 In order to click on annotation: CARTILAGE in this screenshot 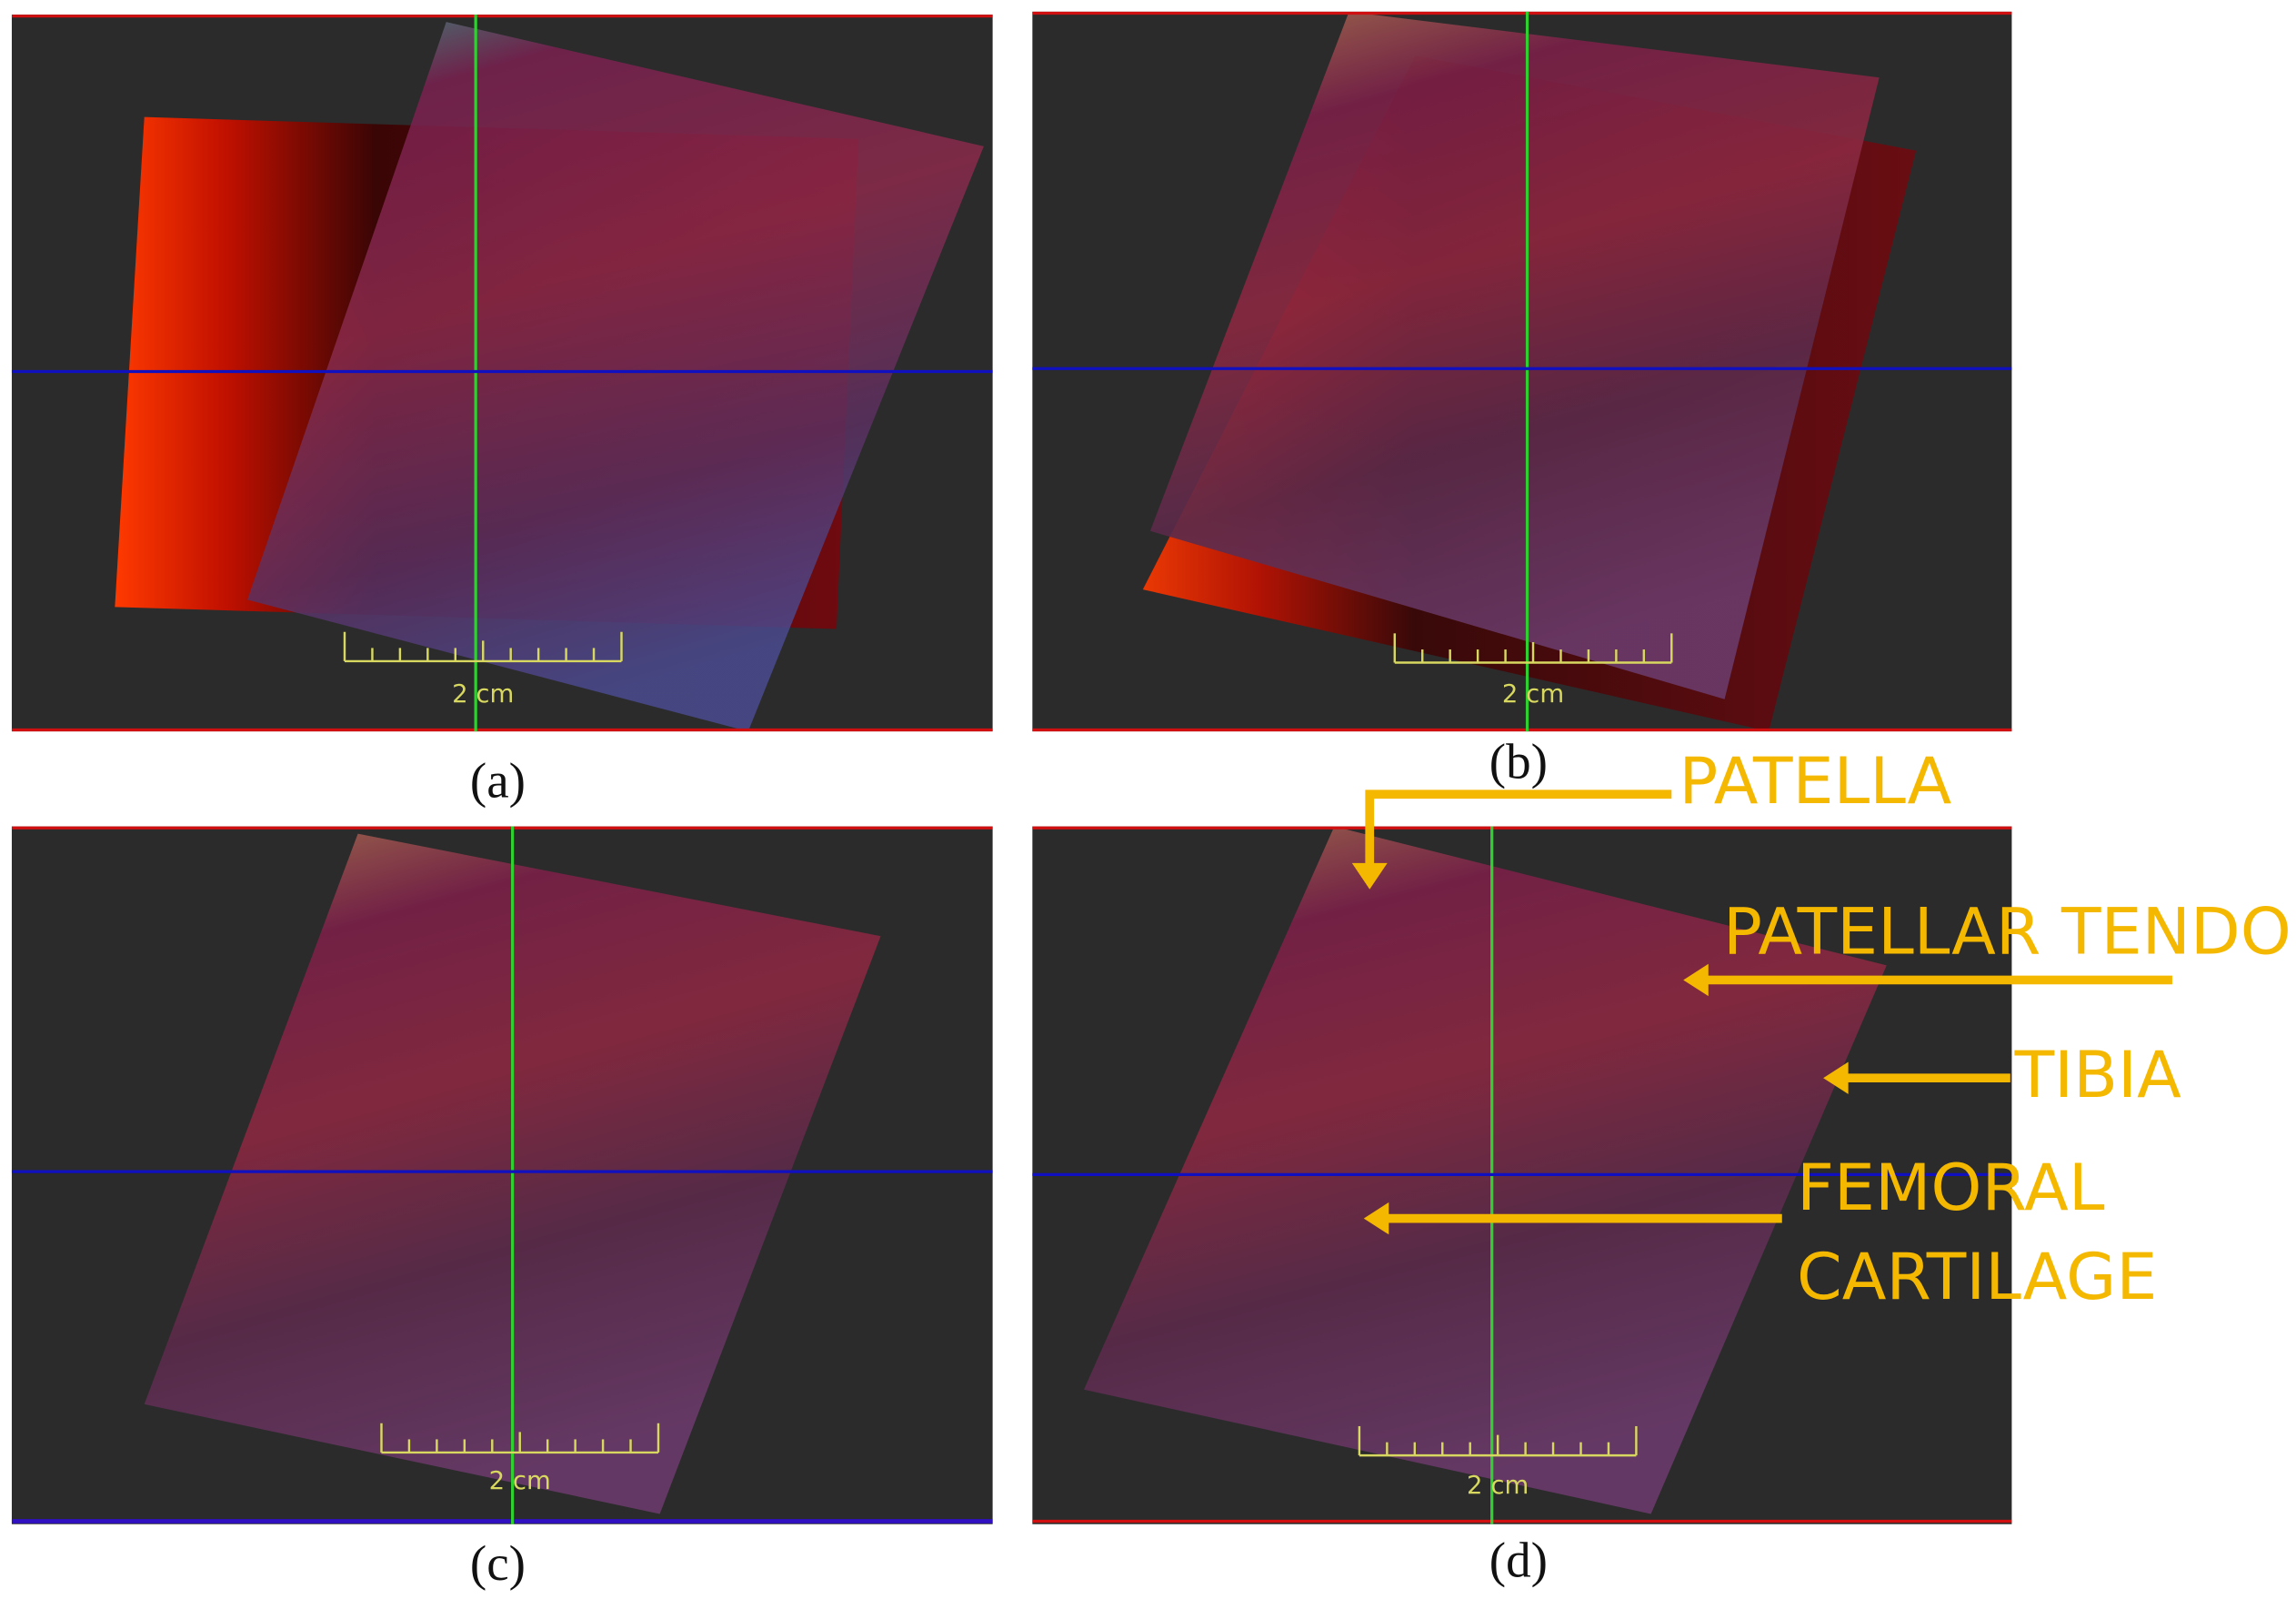, I will do `click(1977, 1277)`.